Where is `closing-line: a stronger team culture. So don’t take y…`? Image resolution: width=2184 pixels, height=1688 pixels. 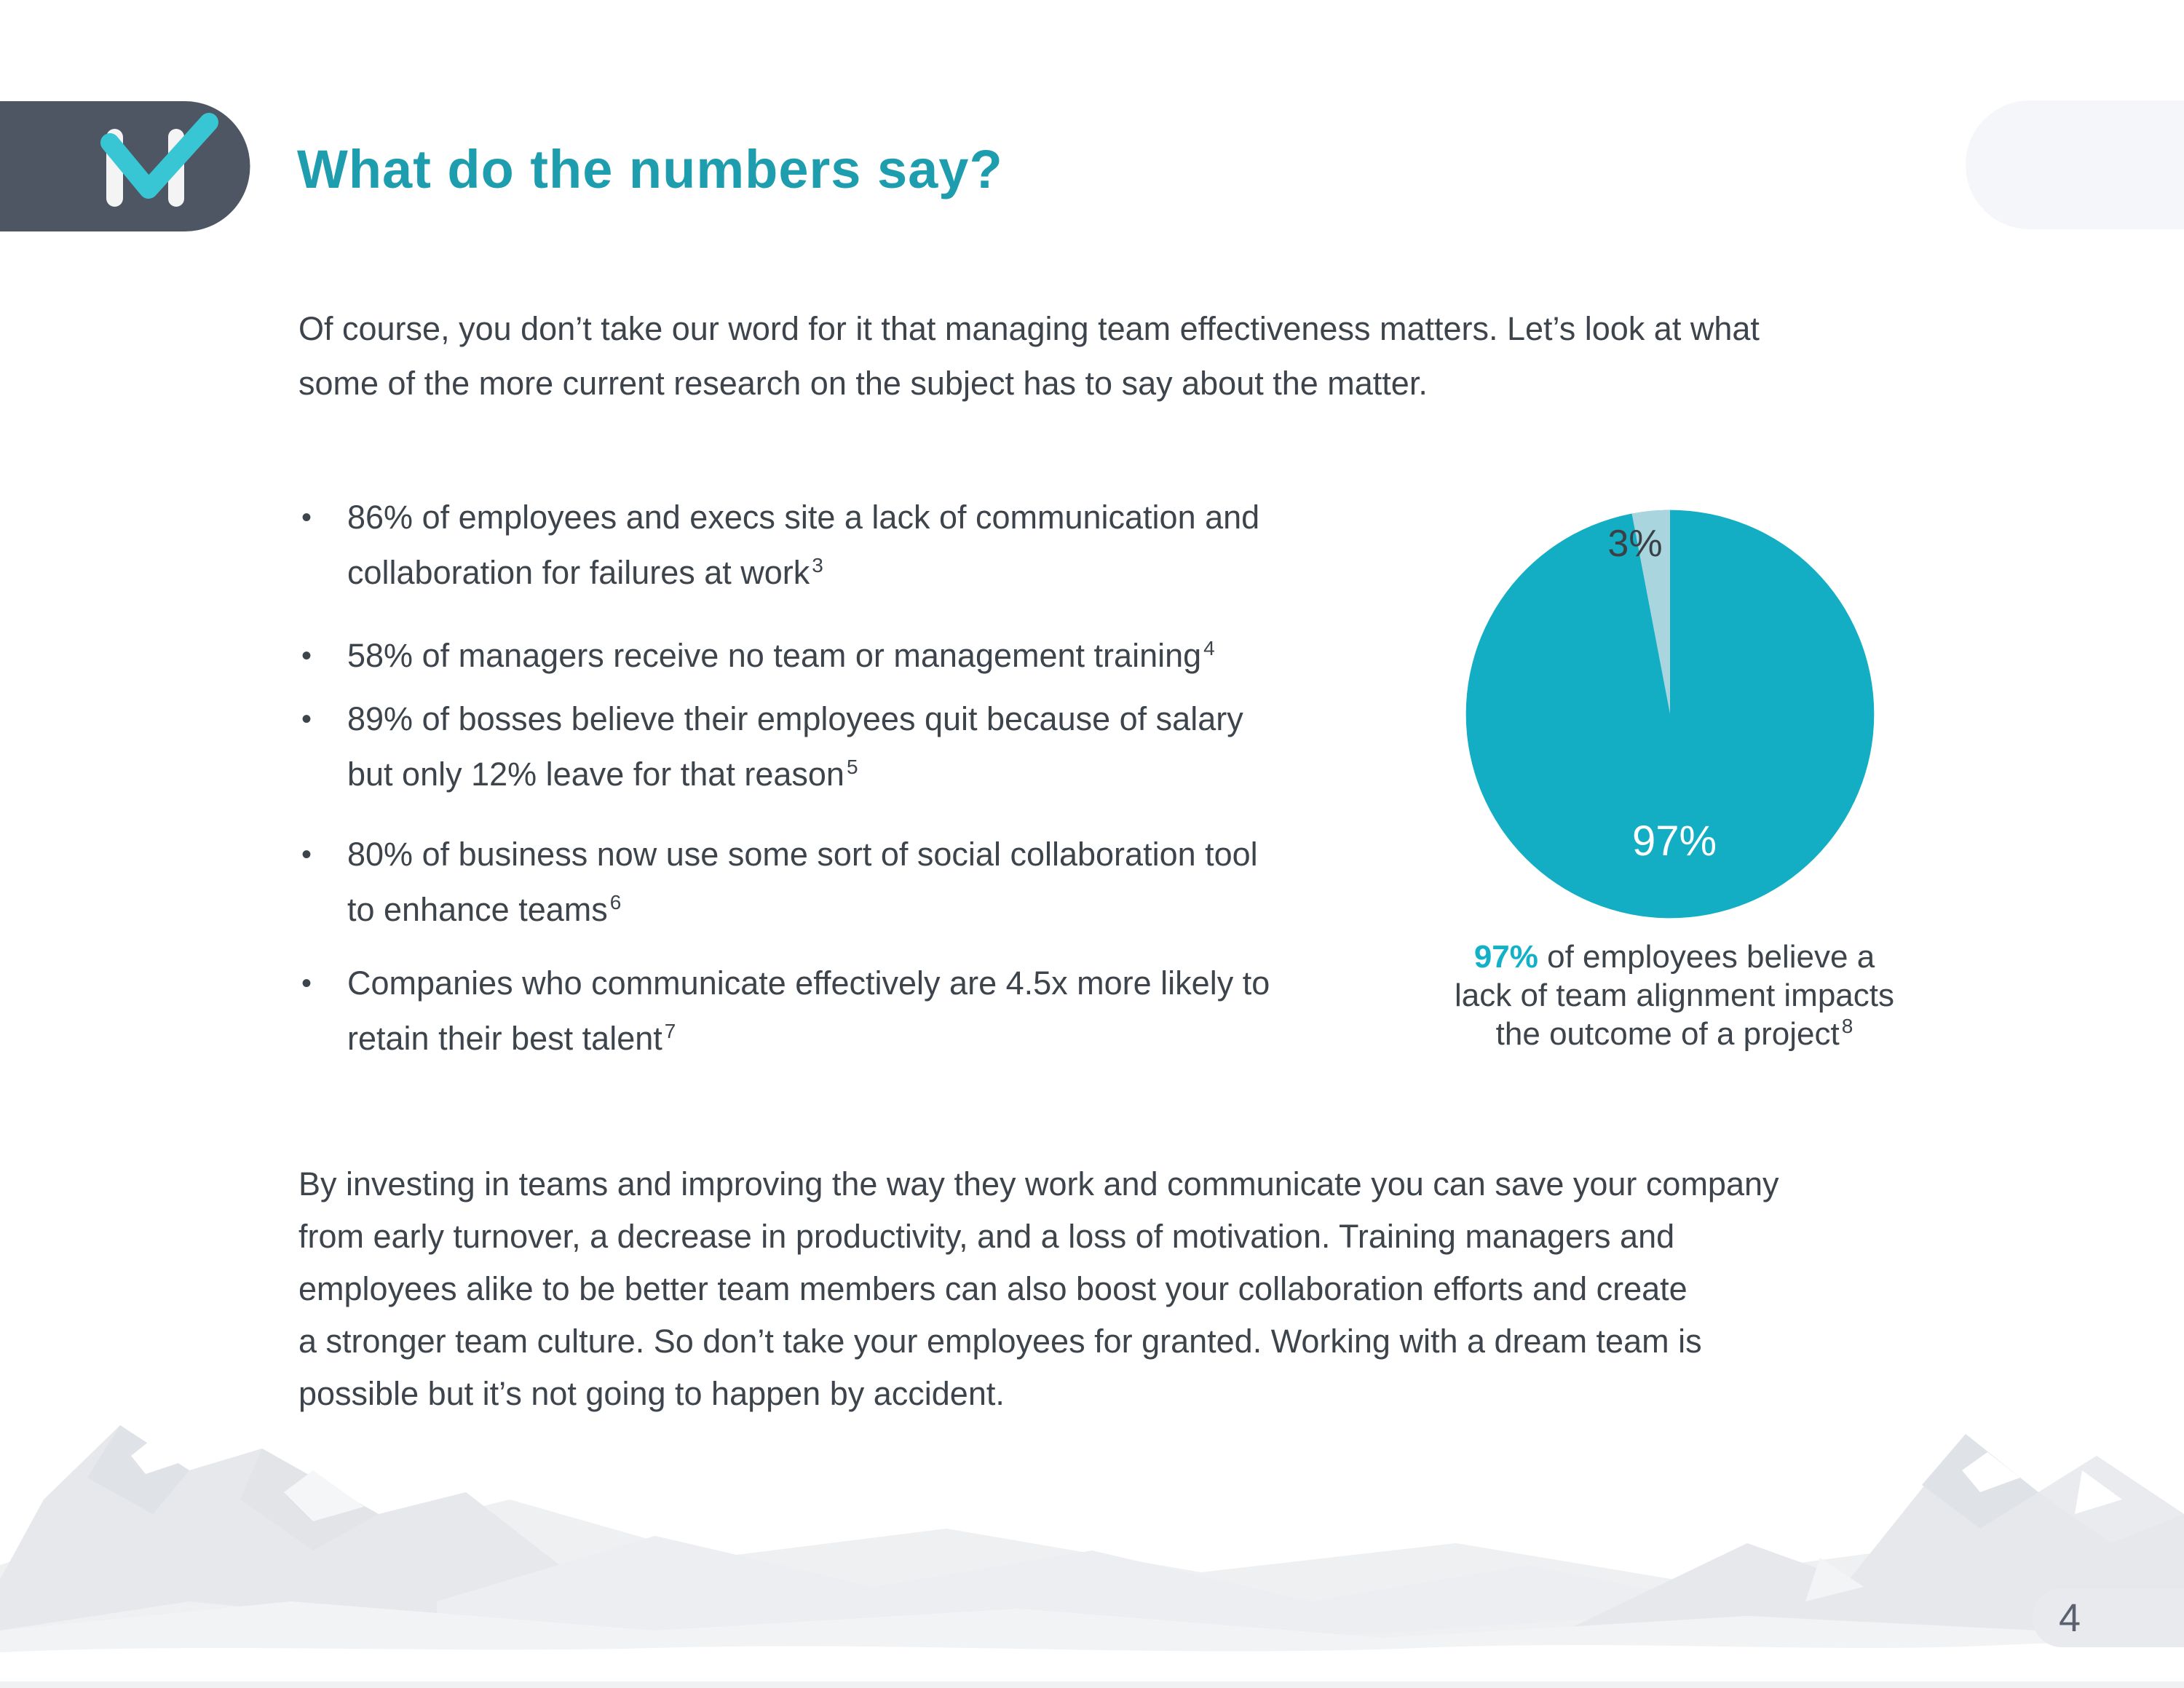 closing-line: a stronger team culture. So don’t take y… is located at coordinates (1000, 1341).